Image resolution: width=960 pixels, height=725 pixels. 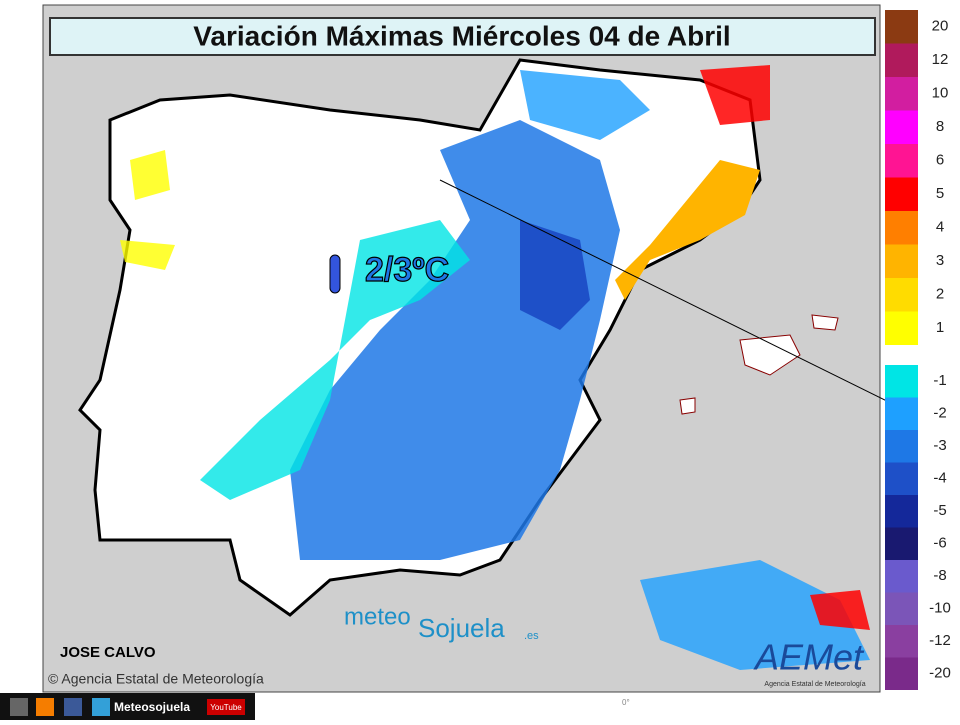 What do you see at coordinates (940, 26) in the screenshot?
I see `legend-label: 20` at bounding box center [940, 26].